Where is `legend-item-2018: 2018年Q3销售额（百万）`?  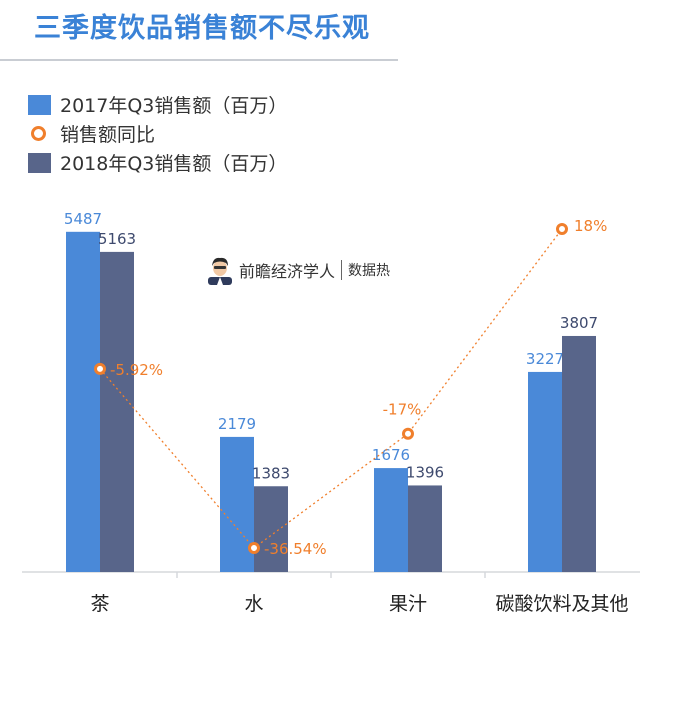 legend-item-2018: 2018年Q3销售额（百万） is located at coordinates (157, 162).